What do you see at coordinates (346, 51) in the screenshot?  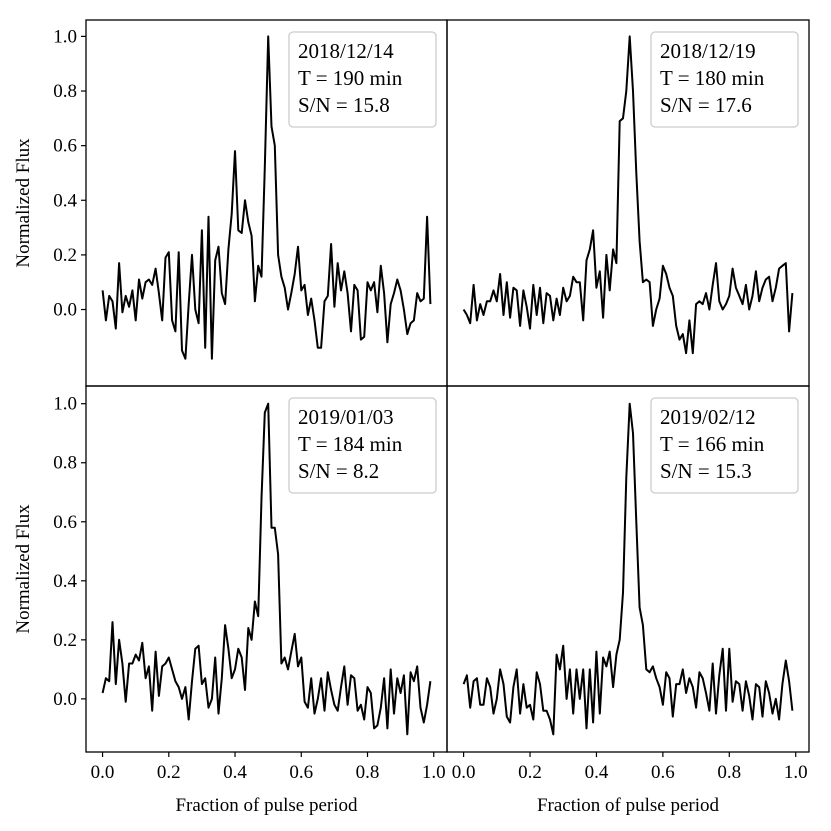 I see `annotation-line: 2018/12/14` at bounding box center [346, 51].